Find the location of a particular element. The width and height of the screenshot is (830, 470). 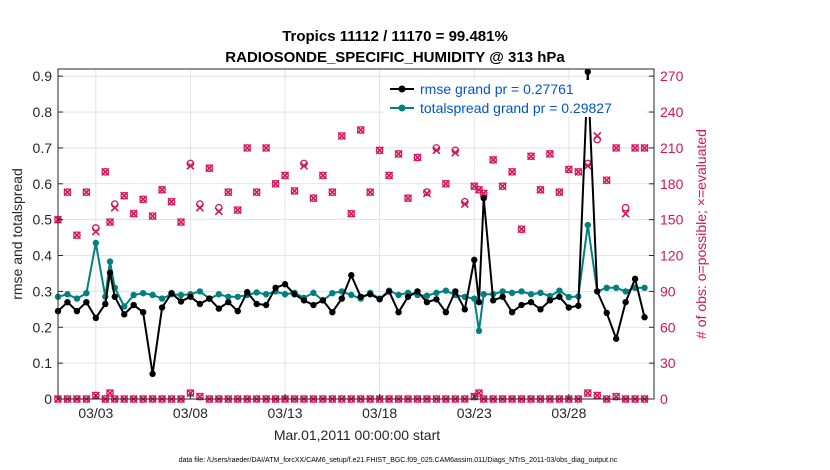

y-tick-label-left: 0.7 is located at coordinates (43, 148).